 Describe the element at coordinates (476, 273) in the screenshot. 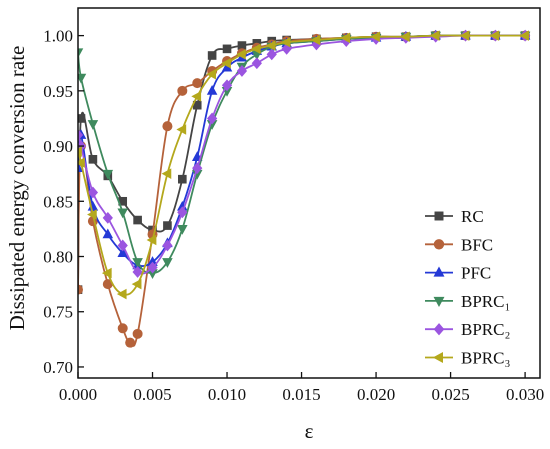

I see `legend-label: PFC` at that location.